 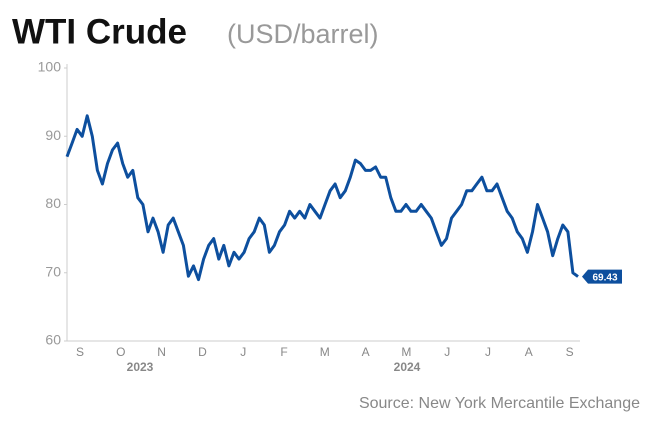 What do you see at coordinates (99, 31) in the screenshot?
I see `chart-title: WTI Crude` at bounding box center [99, 31].